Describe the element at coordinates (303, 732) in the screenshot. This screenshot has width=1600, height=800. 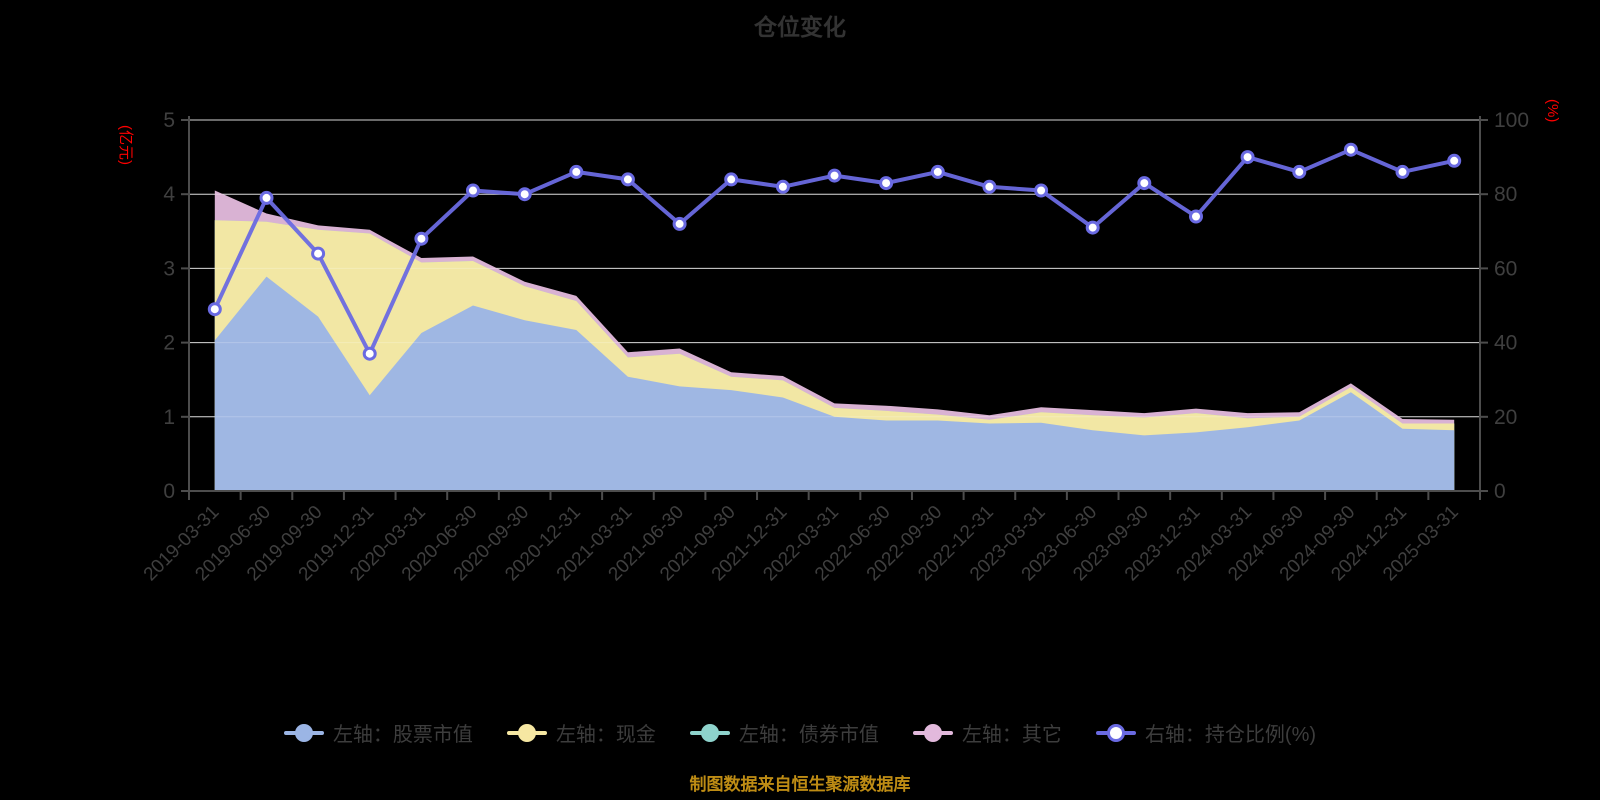
I see `legend-marker-stock` at that location.